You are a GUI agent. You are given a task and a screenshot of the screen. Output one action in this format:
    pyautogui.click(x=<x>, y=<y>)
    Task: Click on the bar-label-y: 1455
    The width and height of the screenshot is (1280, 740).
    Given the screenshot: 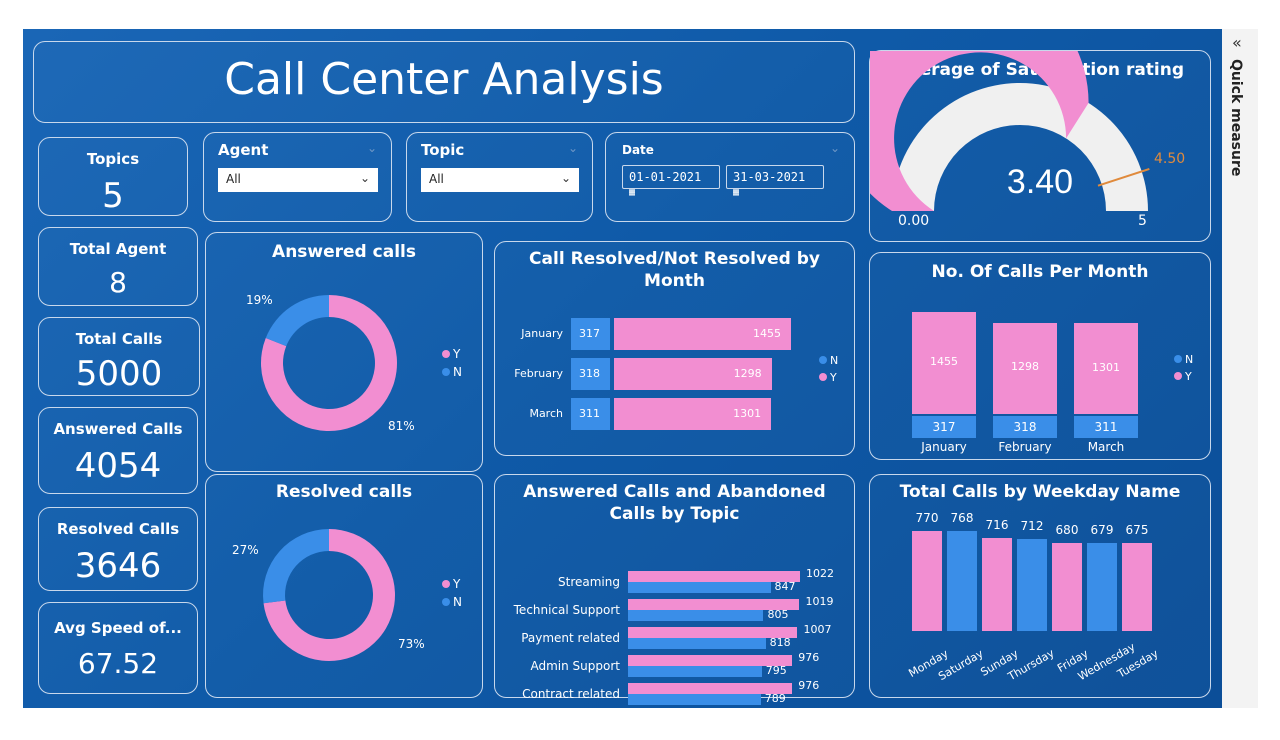 What is the action you would take?
    pyautogui.click(x=766, y=333)
    